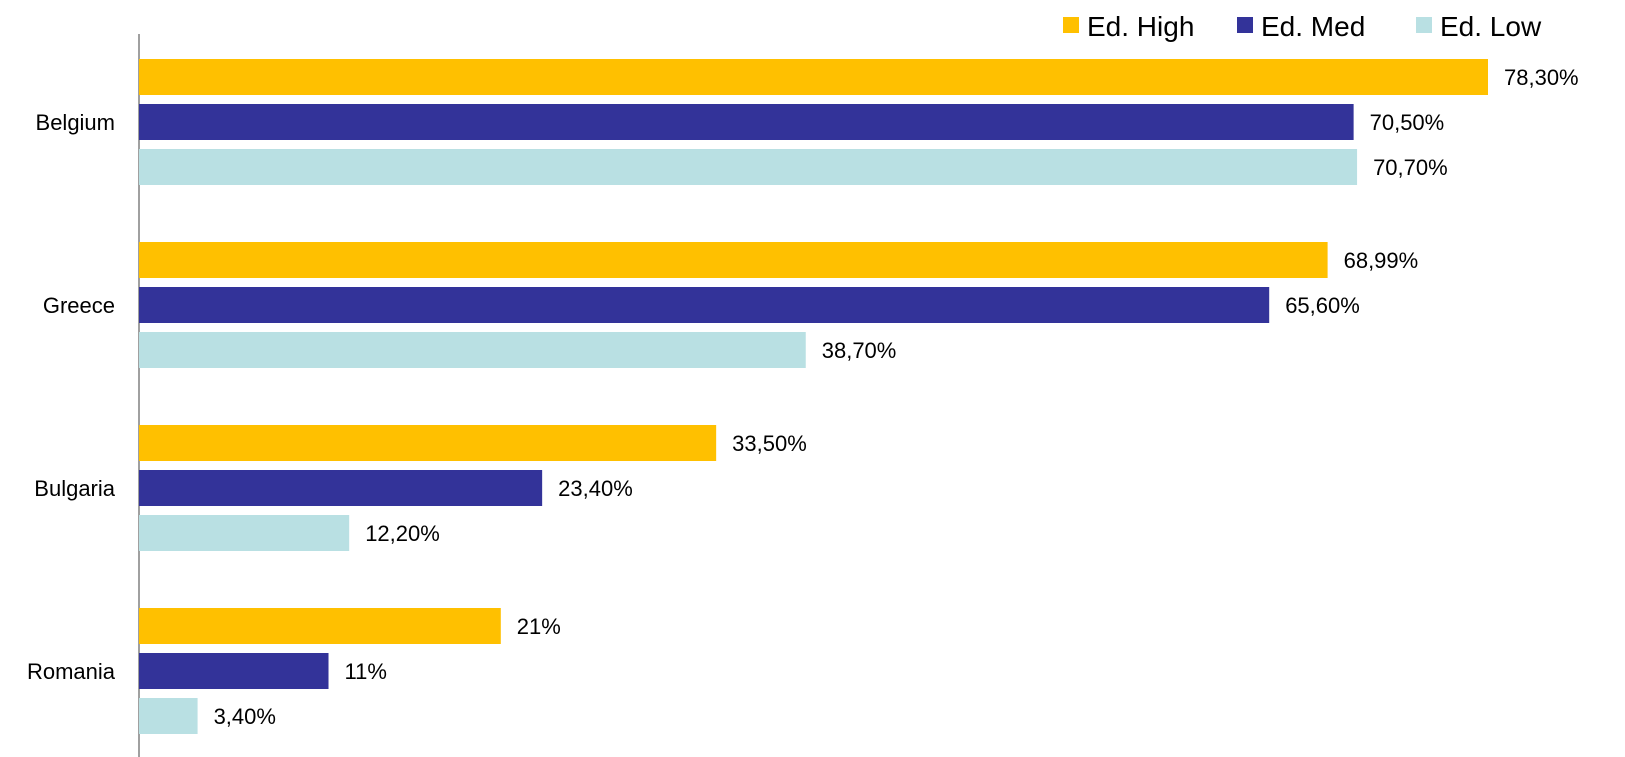  Describe the element at coordinates (472, 350) in the screenshot. I see `bar-greece-ed-low` at that location.